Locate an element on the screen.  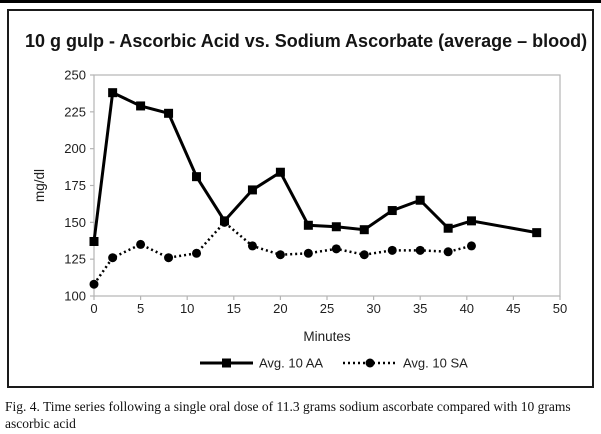
x-tick-label: 25 is located at coordinates (327, 308).